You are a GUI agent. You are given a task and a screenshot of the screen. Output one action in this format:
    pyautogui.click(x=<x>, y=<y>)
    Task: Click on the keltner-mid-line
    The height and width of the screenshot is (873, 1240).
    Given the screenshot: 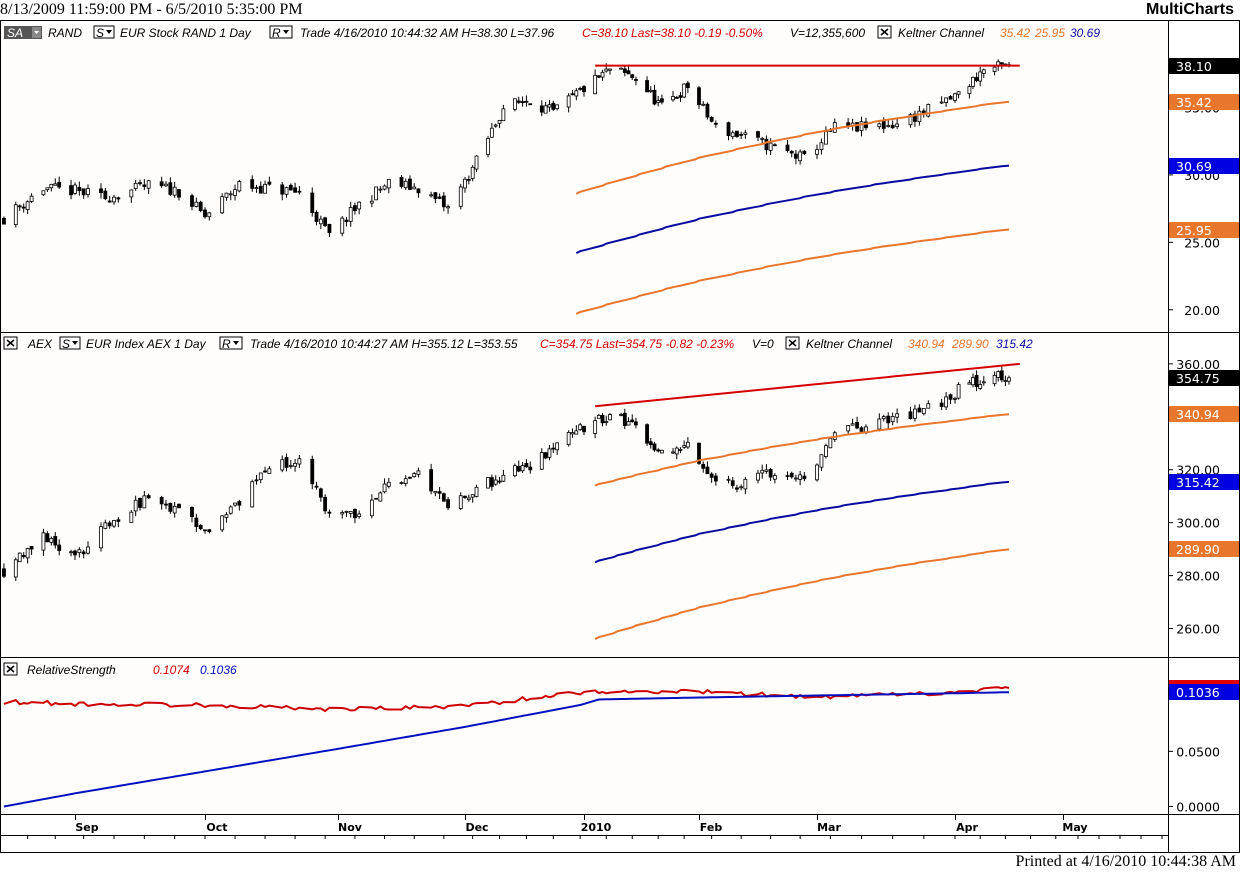 What is the action you would take?
    pyautogui.click(x=802, y=522)
    